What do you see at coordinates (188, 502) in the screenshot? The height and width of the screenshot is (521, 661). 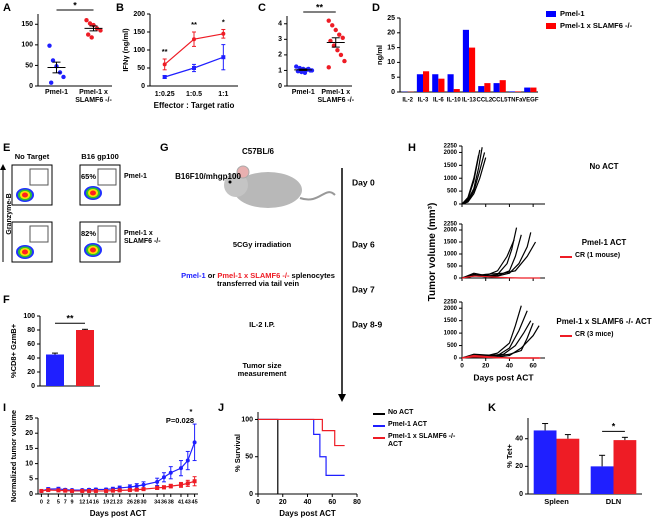 I see `x-tick-label: 43` at bounding box center [188, 502].